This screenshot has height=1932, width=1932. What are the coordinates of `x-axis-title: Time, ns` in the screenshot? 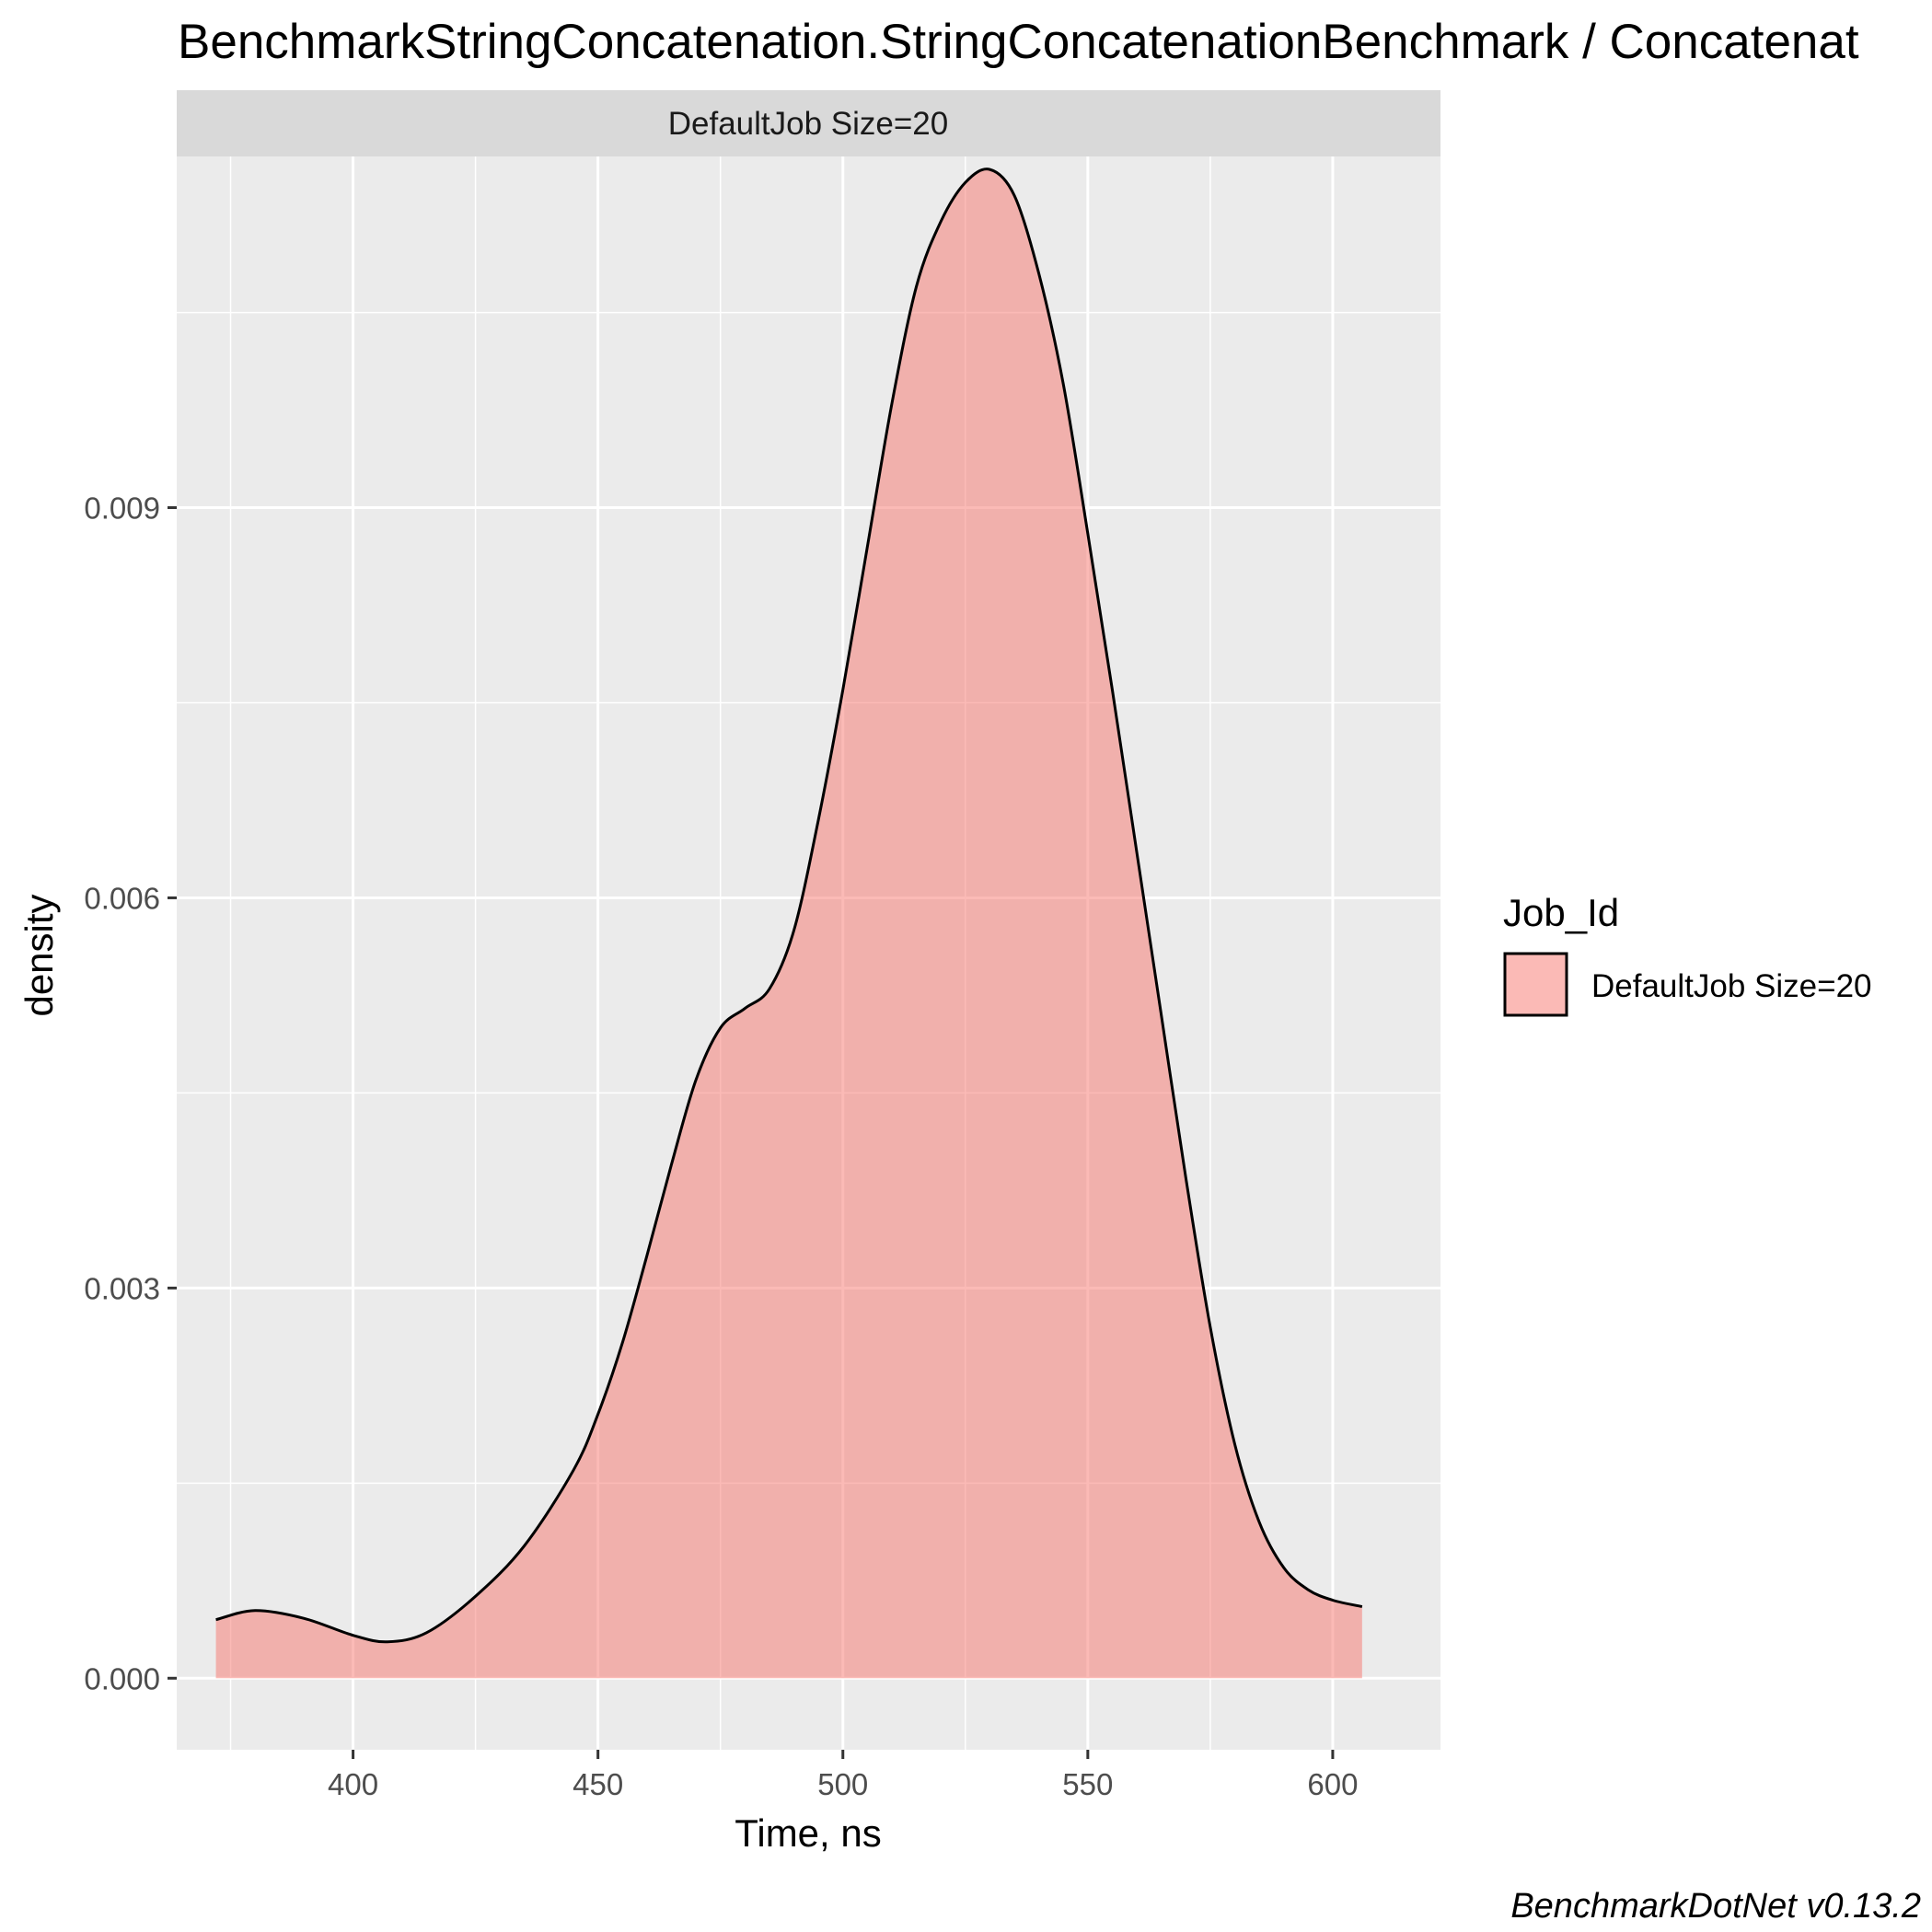 It's located at (808, 1833).